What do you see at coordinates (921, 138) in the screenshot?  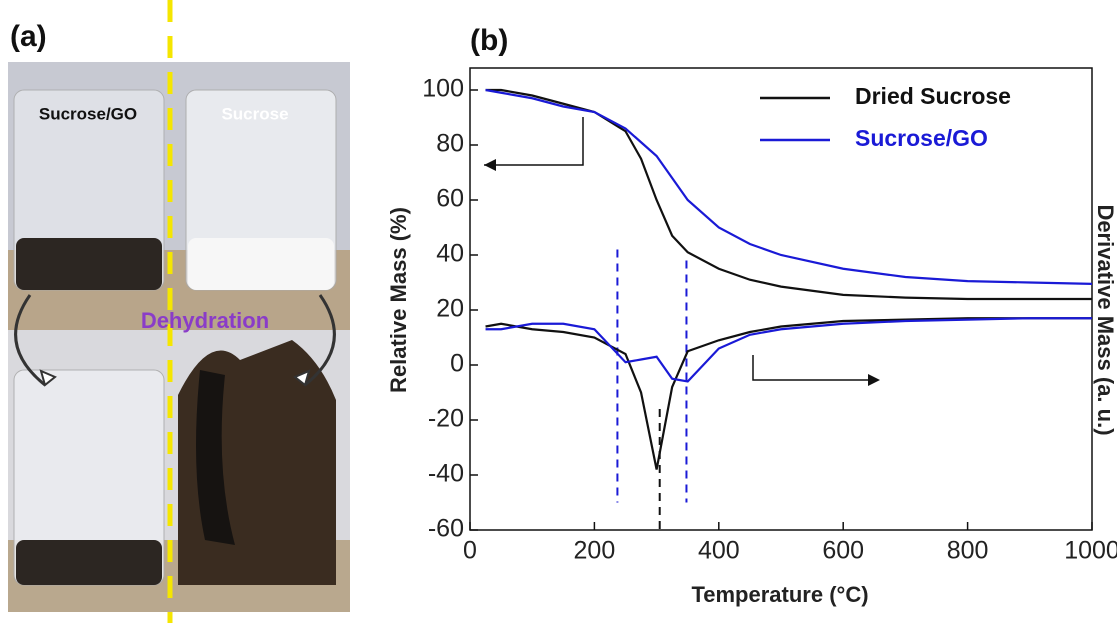 I see `legend-label: Sucrose/GO` at bounding box center [921, 138].